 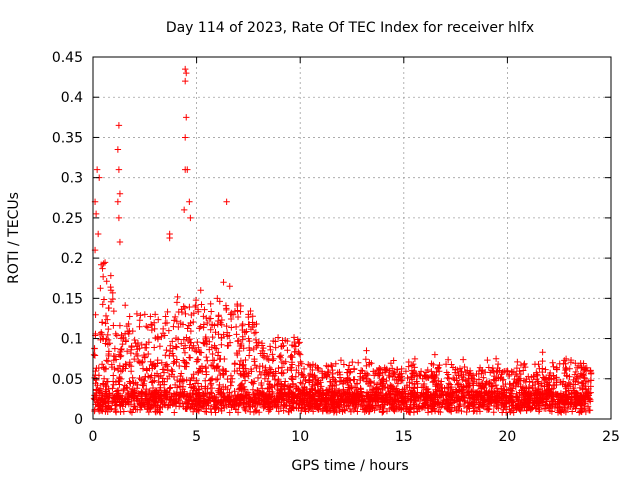 I want to click on y-tick-label: 0.1, so click(x=72, y=340).